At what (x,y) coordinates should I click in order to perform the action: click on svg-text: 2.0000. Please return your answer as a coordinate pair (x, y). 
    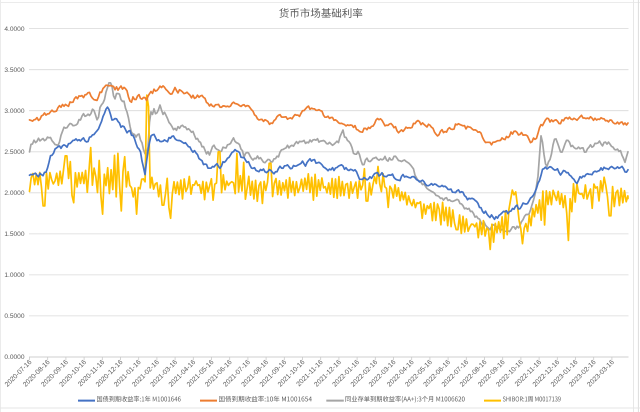
    Looking at the image, I should click on (14, 193).